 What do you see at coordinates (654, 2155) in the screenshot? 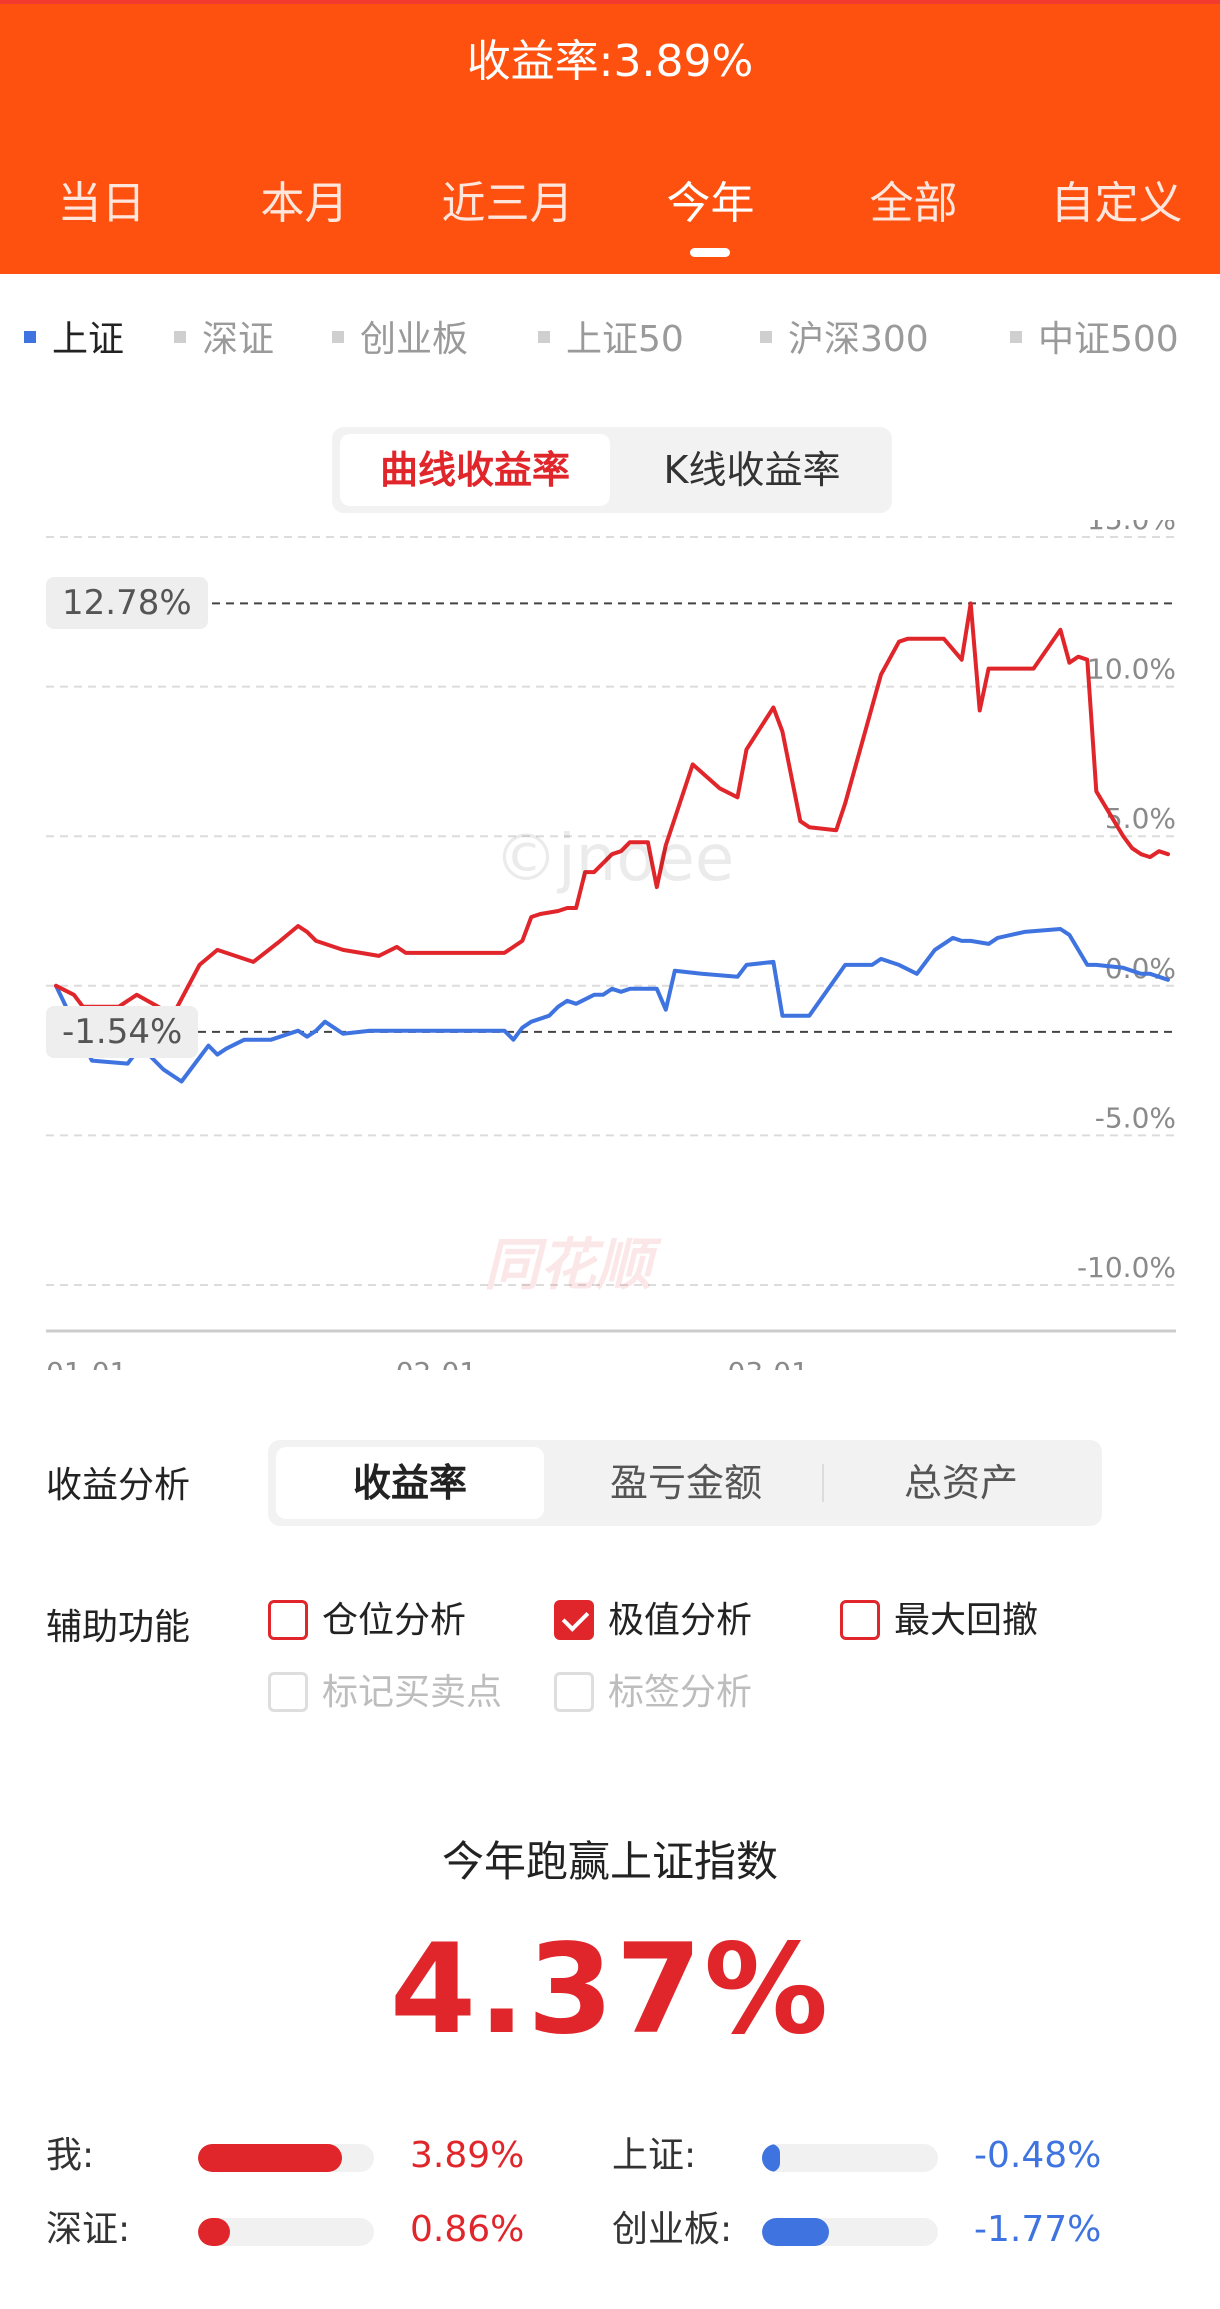
I see `comparison-name: 上证:` at bounding box center [654, 2155].